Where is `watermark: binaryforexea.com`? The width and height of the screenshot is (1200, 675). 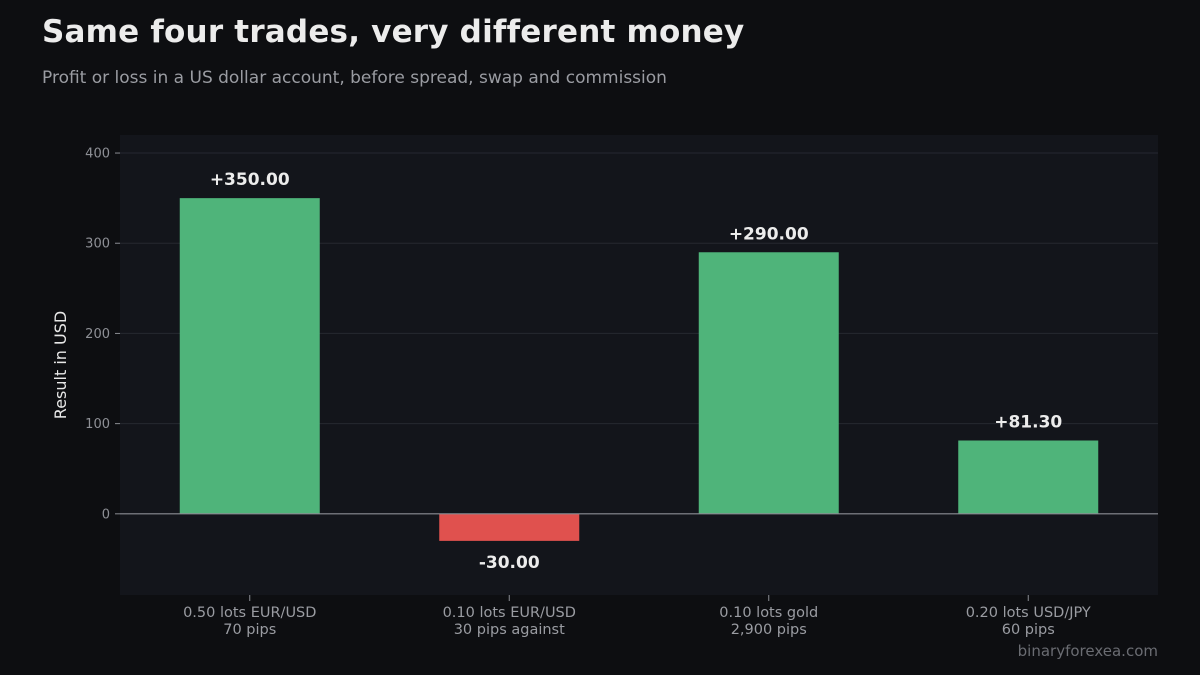 watermark: binaryforexea.com is located at coordinates (1087, 651).